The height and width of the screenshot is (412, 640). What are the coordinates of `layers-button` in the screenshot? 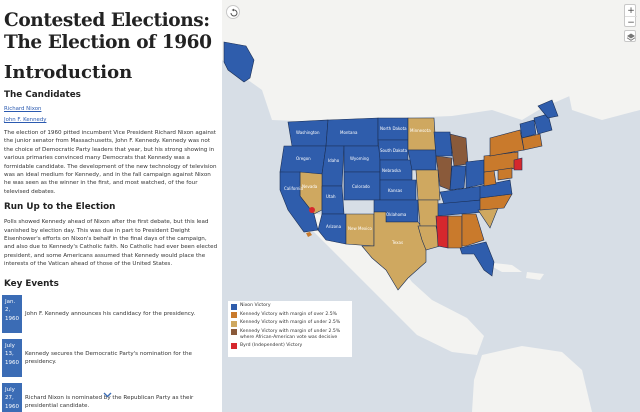 It's located at (630, 36).